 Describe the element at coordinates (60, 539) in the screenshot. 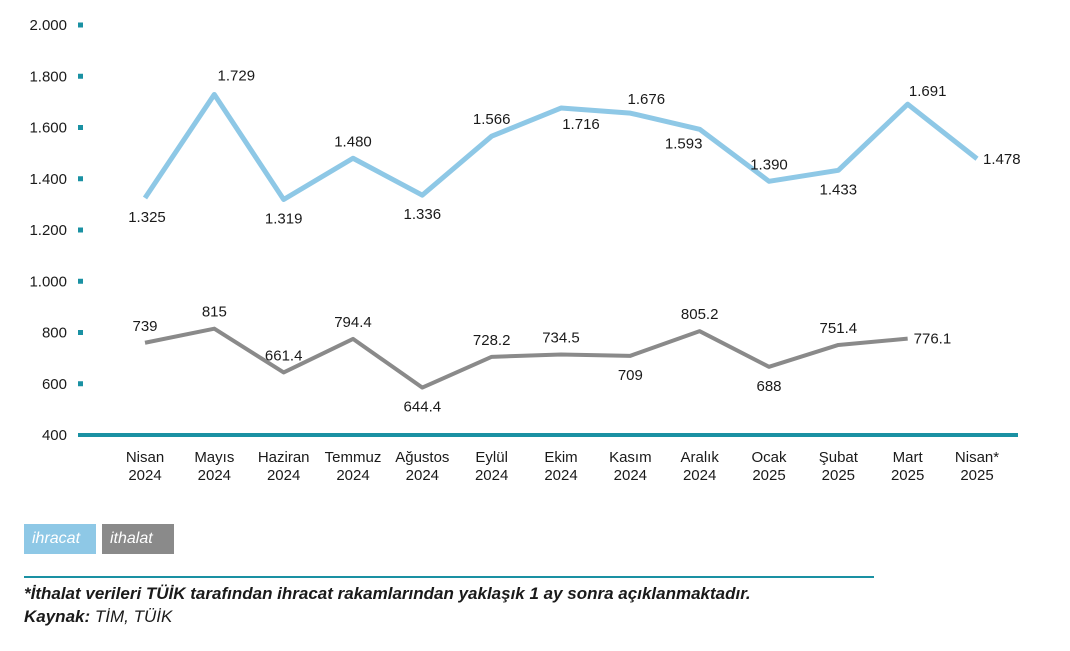

I see `legend-item-ihracat: ihracat` at that location.